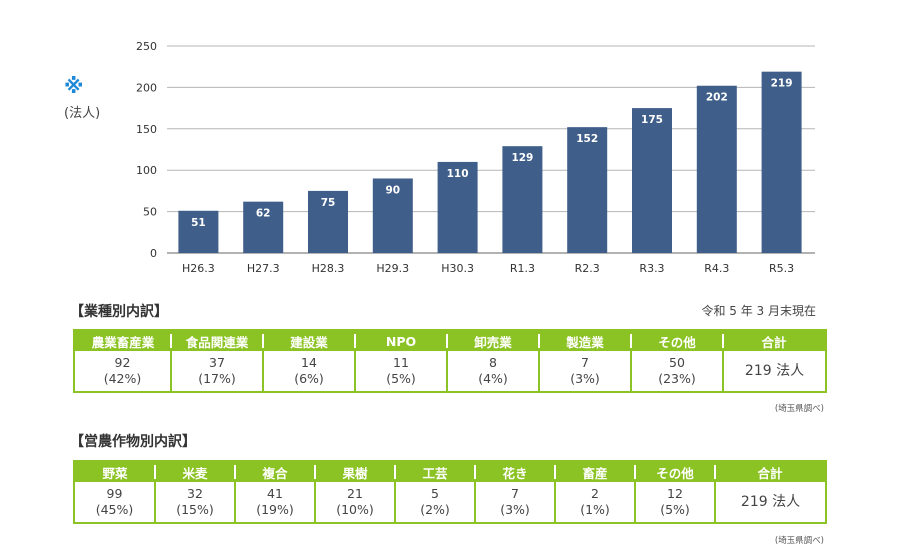  Describe the element at coordinates (216, 340) in the screenshot. I see `column-header: 食品関連業` at that location.